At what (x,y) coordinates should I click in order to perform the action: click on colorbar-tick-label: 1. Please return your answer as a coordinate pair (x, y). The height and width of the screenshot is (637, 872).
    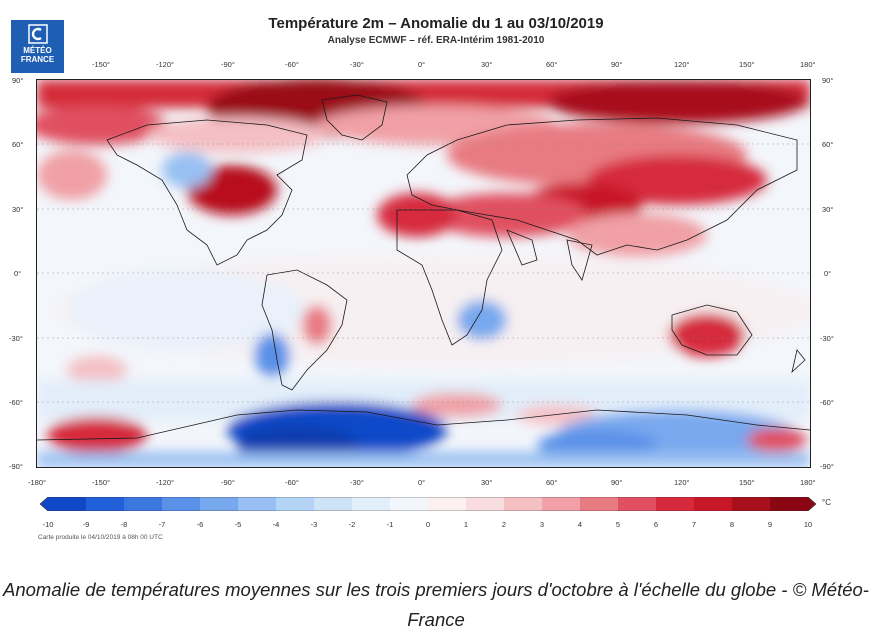
    Looking at the image, I should click on (466, 524).